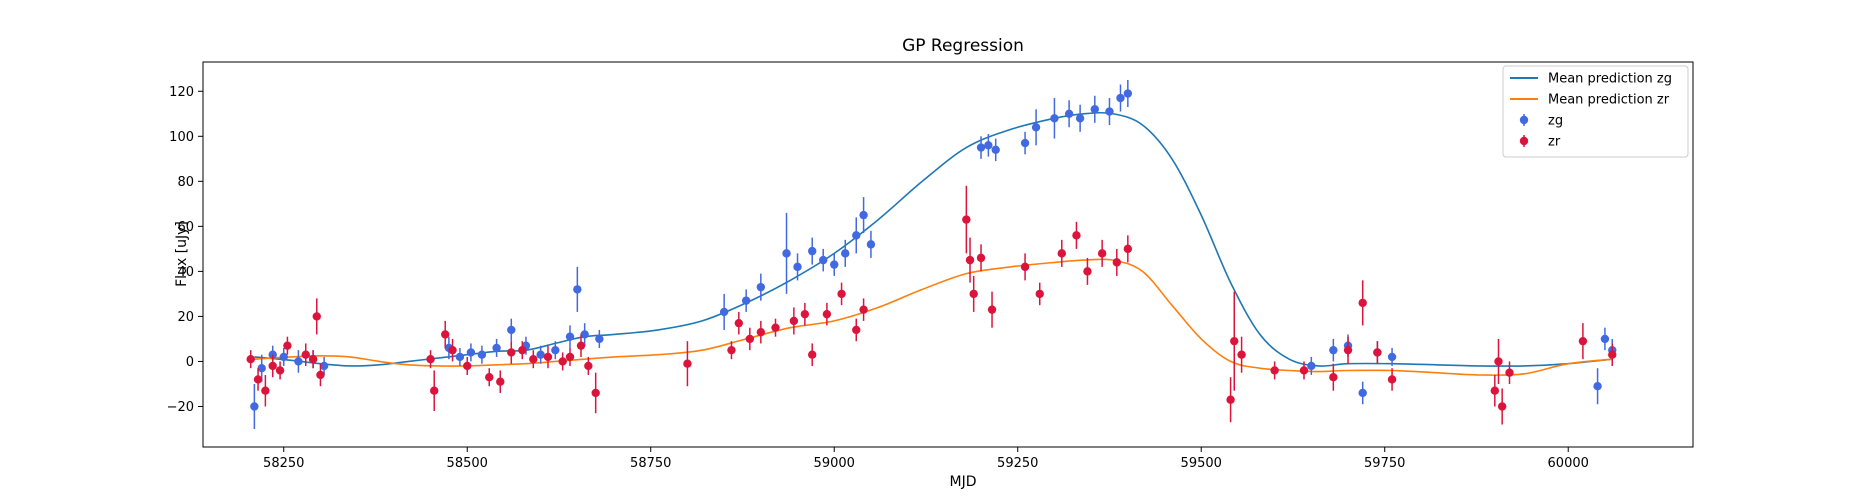 This screenshot has width=1875, height=500. What do you see at coordinates (1610, 79) in the screenshot?
I see `legend-label: Mean prediction zg` at bounding box center [1610, 79].